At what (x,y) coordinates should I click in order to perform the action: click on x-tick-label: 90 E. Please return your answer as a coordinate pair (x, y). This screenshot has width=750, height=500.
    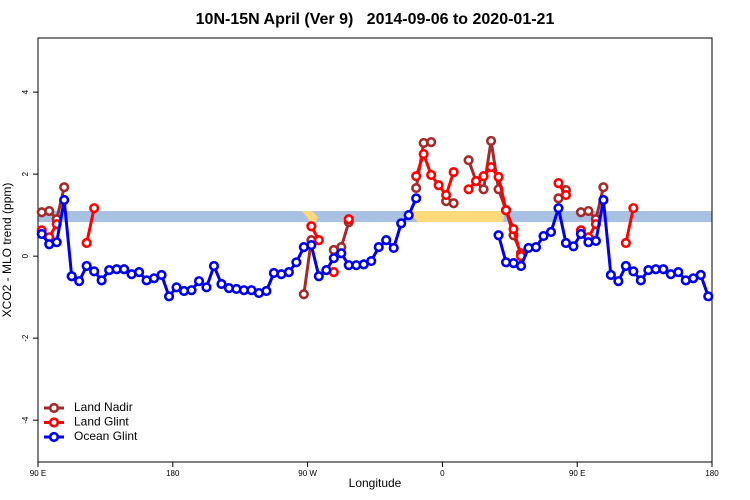
    Looking at the image, I should click on (577, 473).